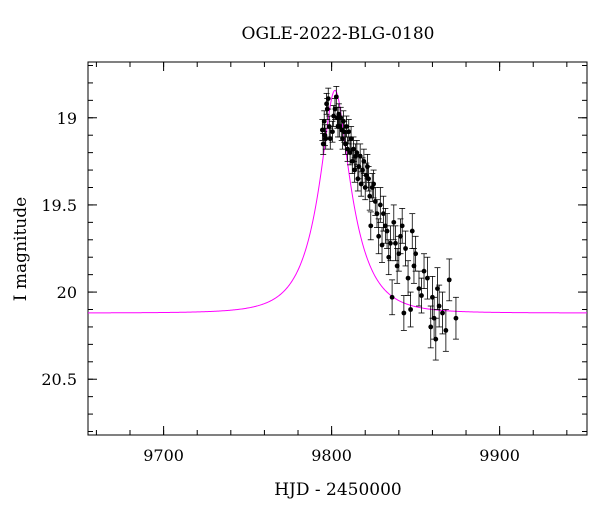 Image resolution: width=600 pixels, height=512 pixels. I want to click on y-tick-label: 20, so click(67, 292).